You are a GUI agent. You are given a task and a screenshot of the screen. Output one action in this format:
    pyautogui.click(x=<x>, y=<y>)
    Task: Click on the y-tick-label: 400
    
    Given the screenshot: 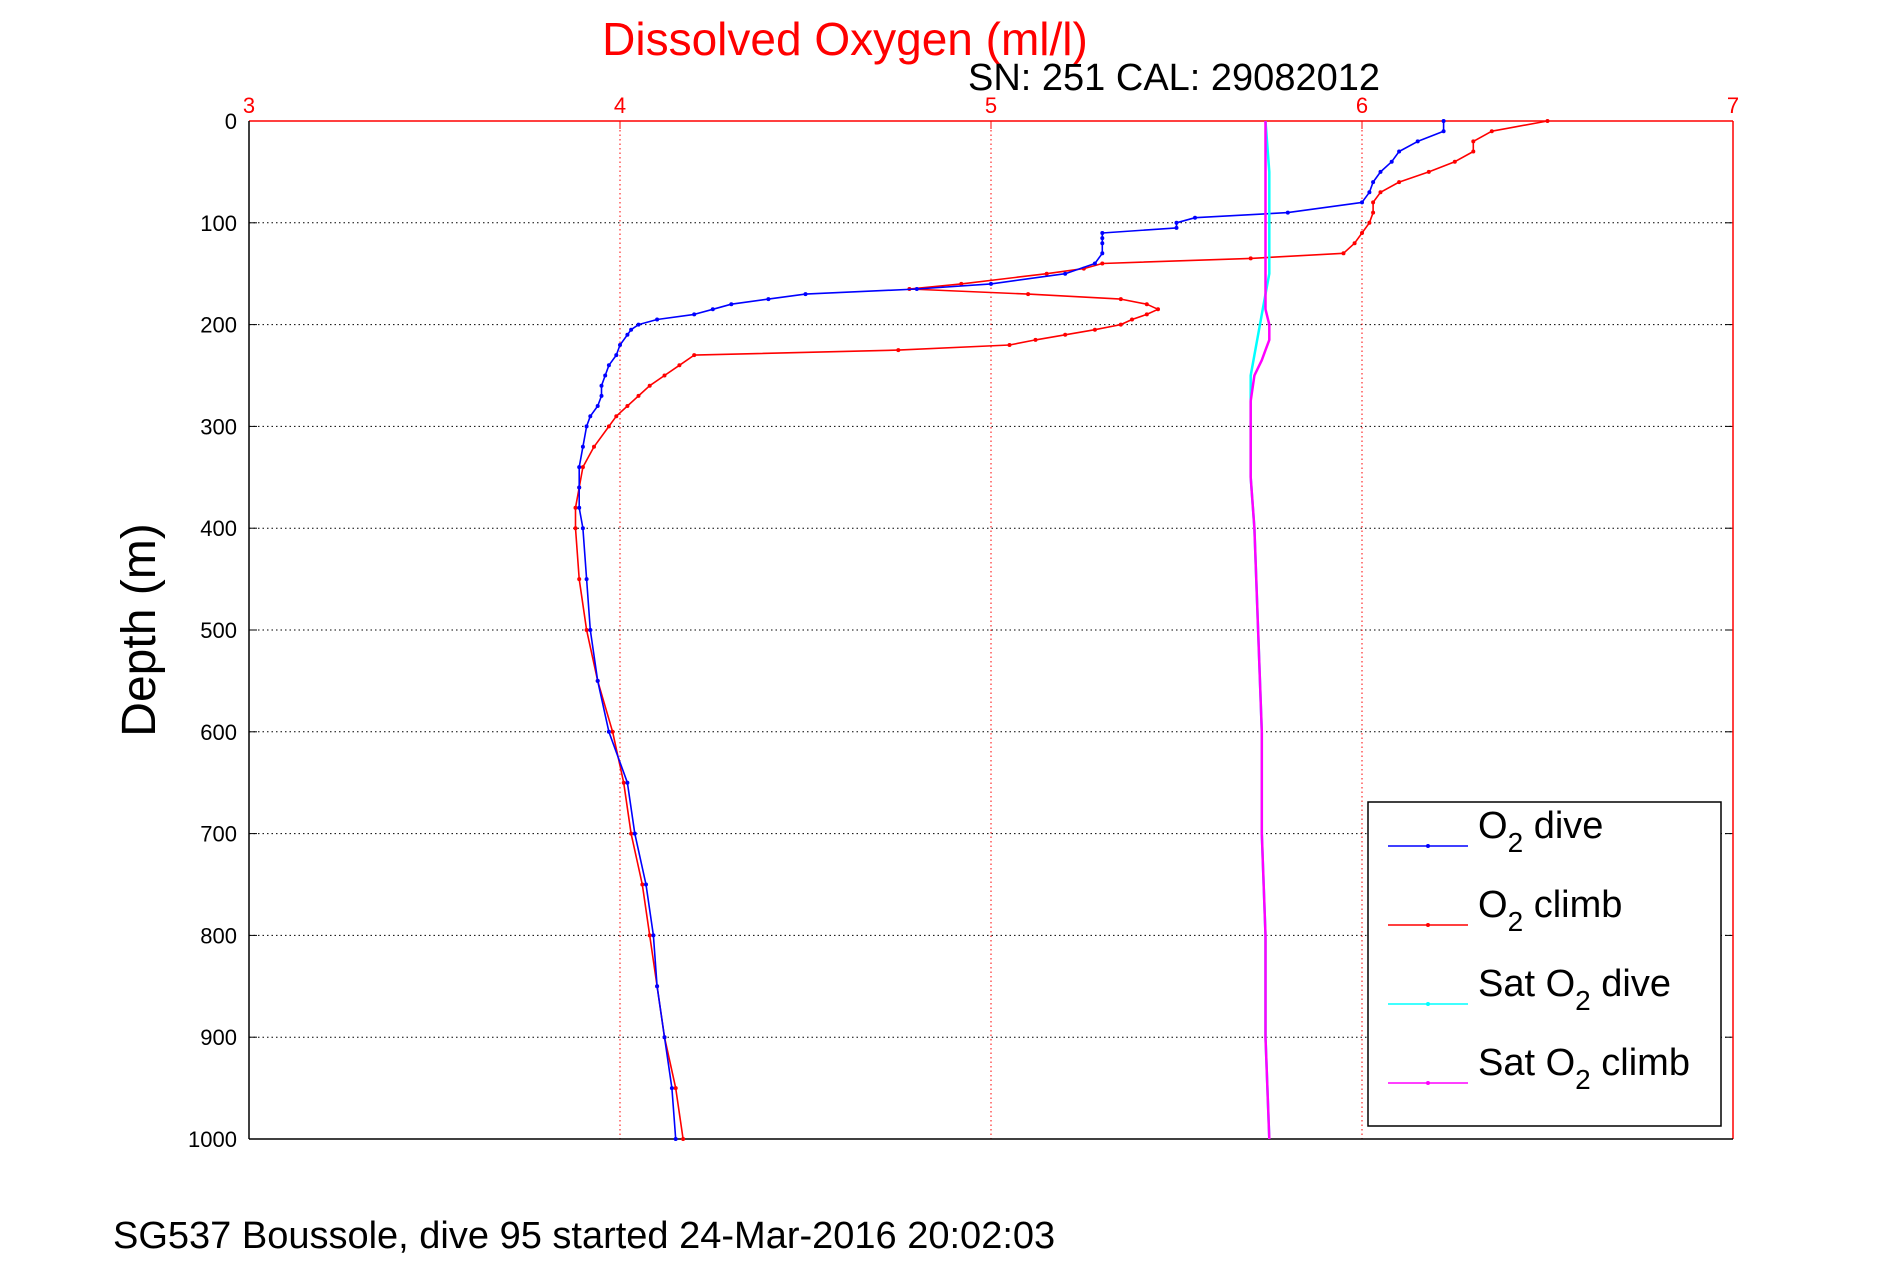 What is the action you would take?
    pyautogui.click(x=218, y=528)
    